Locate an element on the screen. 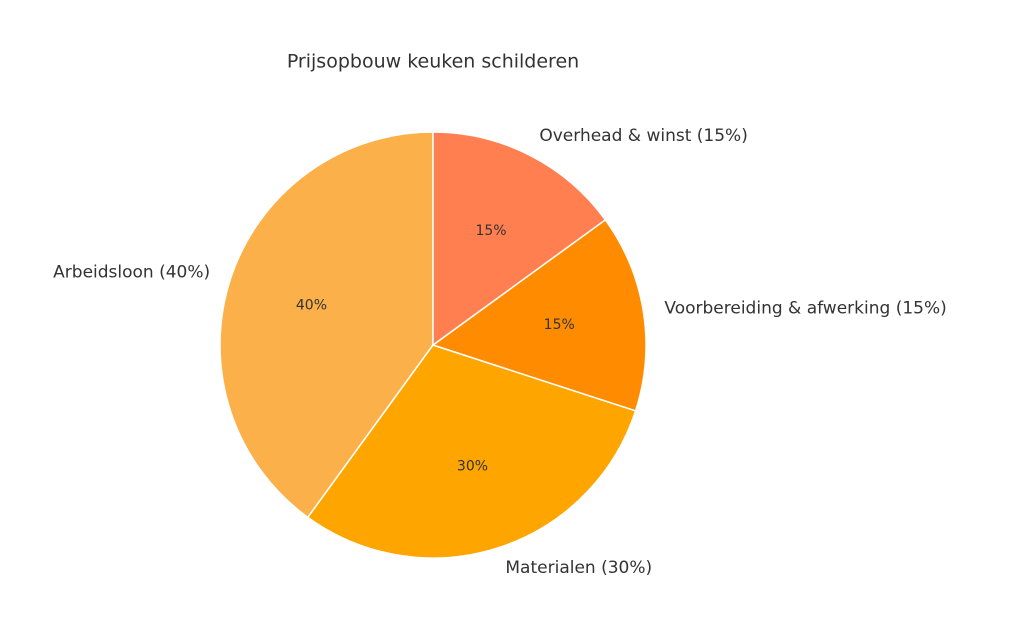 Image resolution: width=1024 pixels, height=636 pixels. slice-label: Arbeidsloon (40%) is located at coordinates (131, 273).